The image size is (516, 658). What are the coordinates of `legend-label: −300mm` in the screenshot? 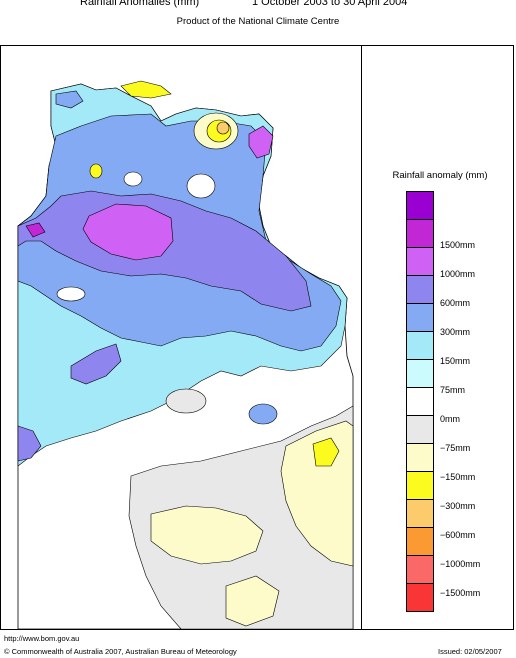 It's located at (458, 506).